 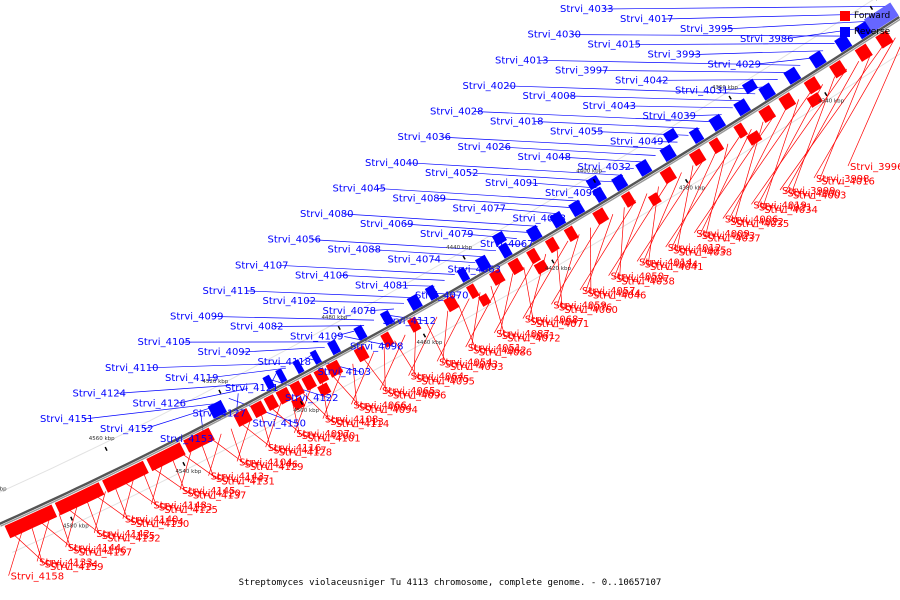 What do you see at coordinates (442, 295) in the screenshot?
I see `reverse-gene-label: Strvi_4070` at bounding box center [442, 295].